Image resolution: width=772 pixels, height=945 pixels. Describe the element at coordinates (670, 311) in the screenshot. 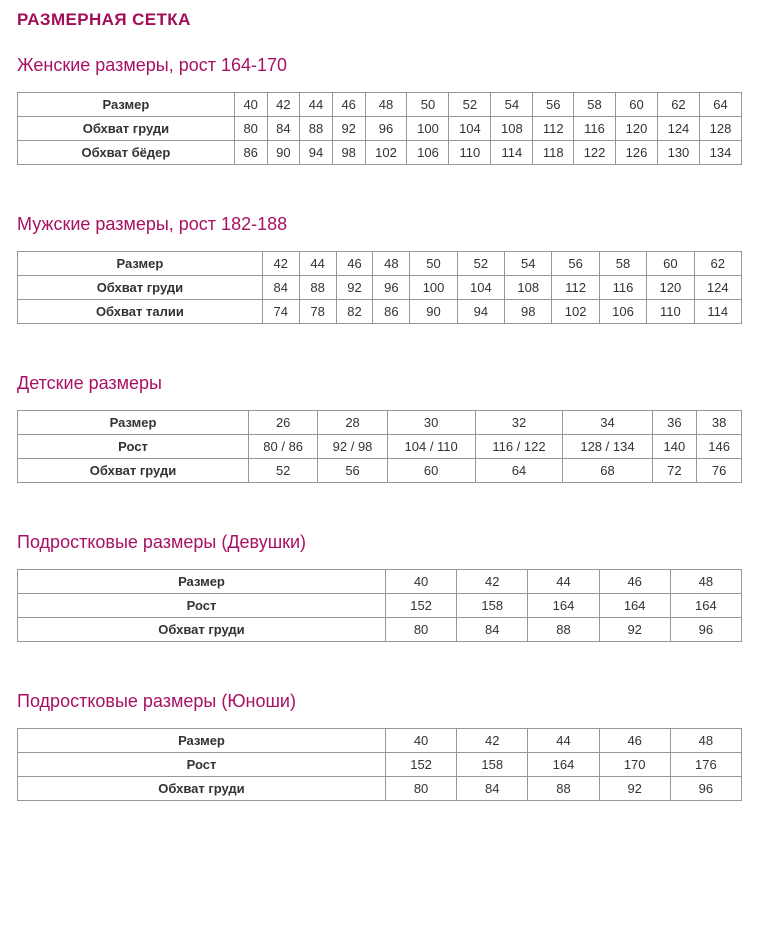

I see `value-cell: 110` at that location.